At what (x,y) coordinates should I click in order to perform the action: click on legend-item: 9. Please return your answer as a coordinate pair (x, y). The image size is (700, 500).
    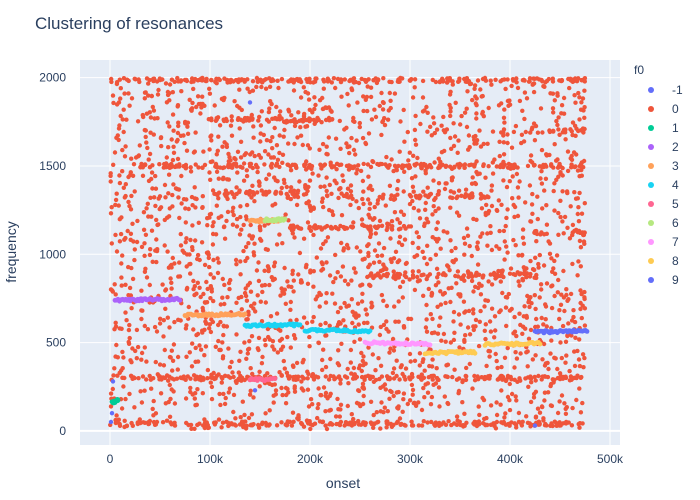
    Looking at the image, I should click on (663, 280).